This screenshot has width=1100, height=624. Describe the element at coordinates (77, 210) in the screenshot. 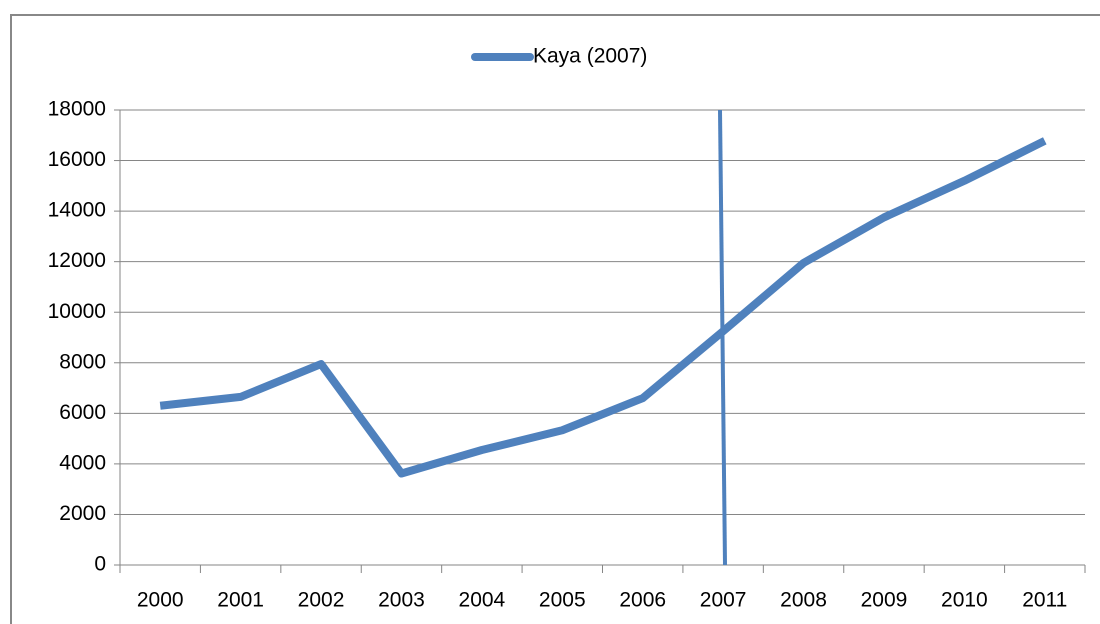

I see `y-tick-label: 14000` at that location.